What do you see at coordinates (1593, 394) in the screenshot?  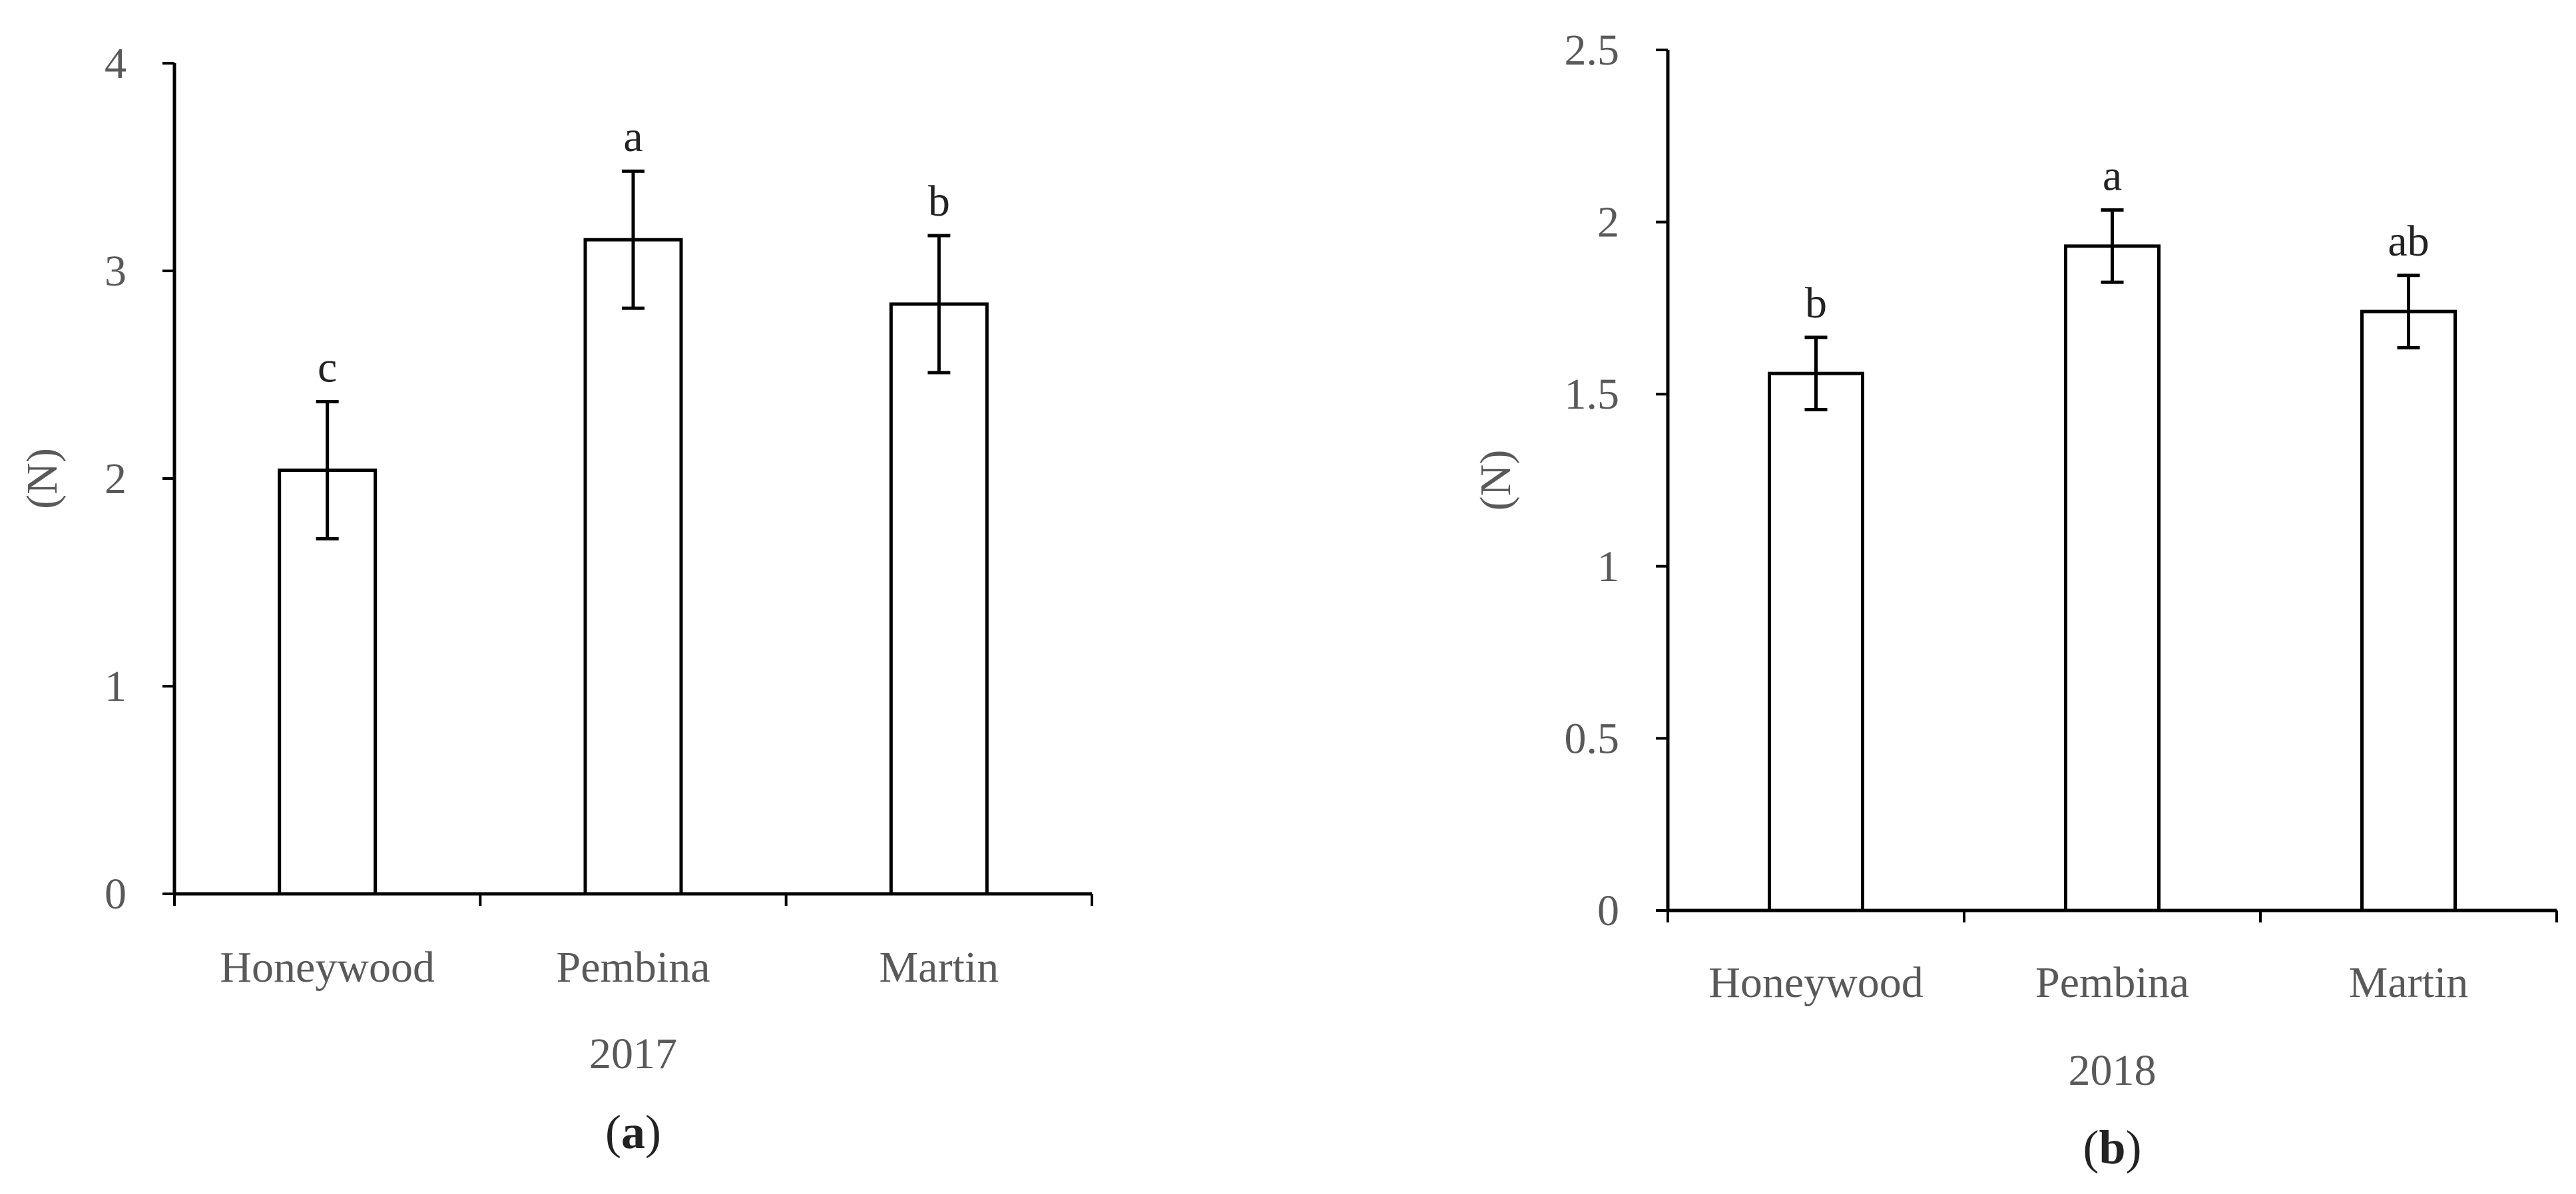 I see `y-tick-label: 1.5` at bounding box center [1593, 394].